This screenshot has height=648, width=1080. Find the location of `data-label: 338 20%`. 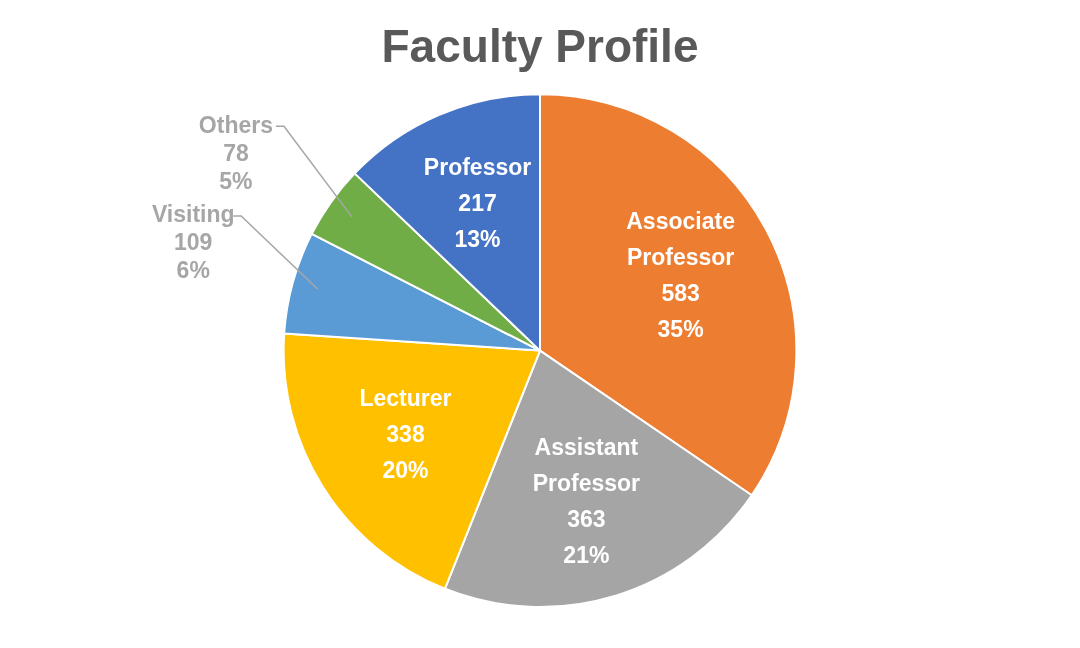

data-label: 338 20% is located at coordinates (405, 451).